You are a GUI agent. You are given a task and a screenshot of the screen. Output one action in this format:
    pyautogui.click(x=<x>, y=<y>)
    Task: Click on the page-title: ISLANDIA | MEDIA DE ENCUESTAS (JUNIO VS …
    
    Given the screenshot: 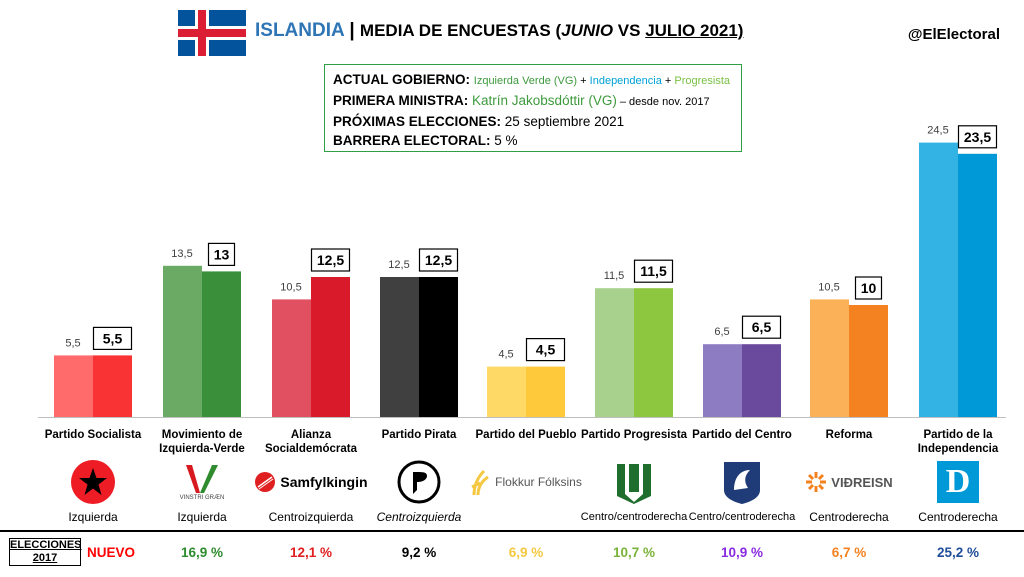 What is the action you would take?
    pyautogui.click(x=499, y=31)
    